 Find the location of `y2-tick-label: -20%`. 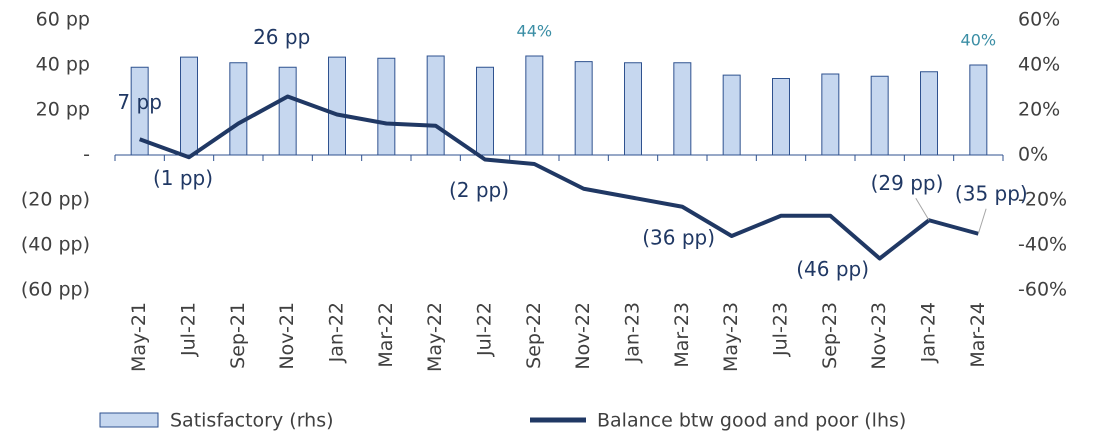

y2-tick-label: -20% is located at coordinates (1042, 200).